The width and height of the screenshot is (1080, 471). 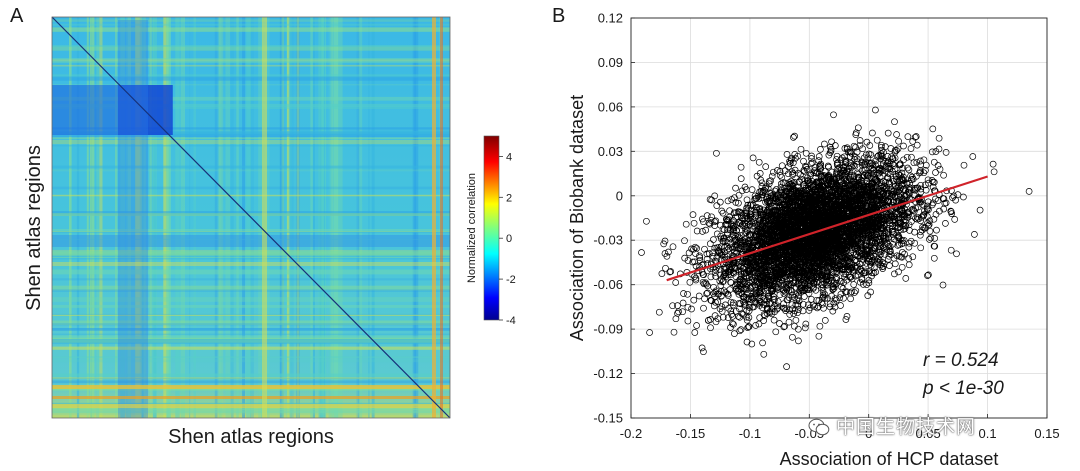 What do you see at coordinates (610, 18) in the screenshot?
I see `y-tick-label: 0.12` at bounding box center [610, 18].